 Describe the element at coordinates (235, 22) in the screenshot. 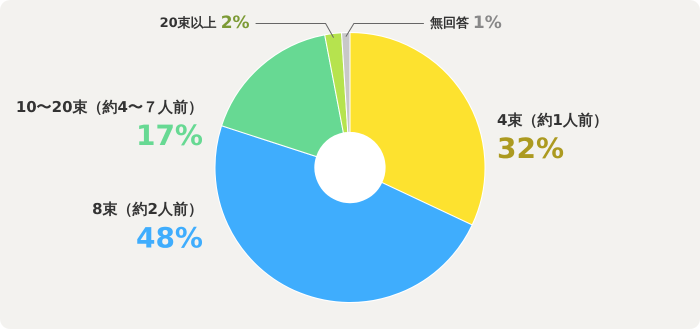

I see `data-label: 2%` at that location.